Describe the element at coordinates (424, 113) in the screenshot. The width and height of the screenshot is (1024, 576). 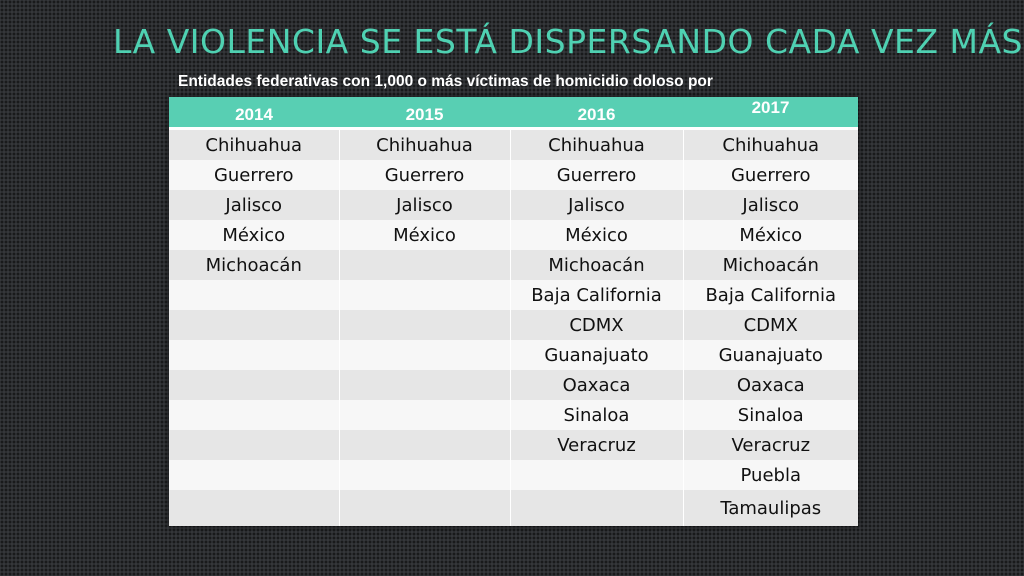
I see `column-header-2015: 2015` at that location.